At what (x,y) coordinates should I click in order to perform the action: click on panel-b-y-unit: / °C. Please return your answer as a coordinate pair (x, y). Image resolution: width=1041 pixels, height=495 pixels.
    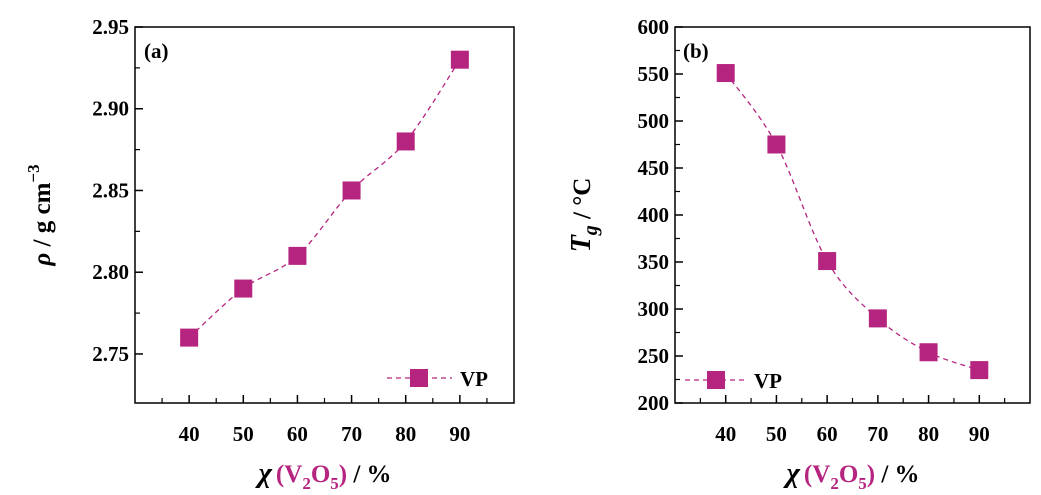
    Looking at the image, I should click on (582, 202).